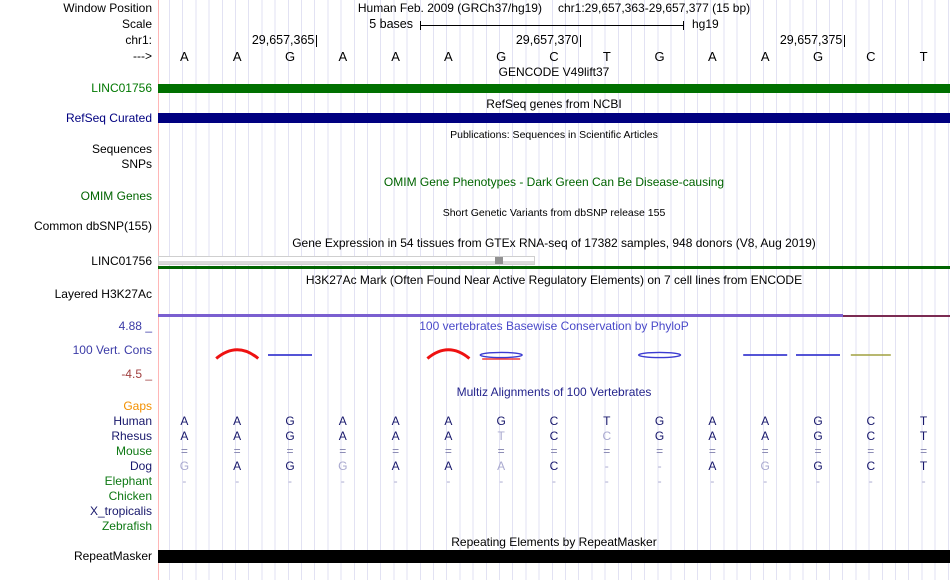 Image resolution: width=950 pixels, height=580 pixels. I want to click on multiz-species-label-x_tropicalis: X_tropicalis, so click(120, 511).